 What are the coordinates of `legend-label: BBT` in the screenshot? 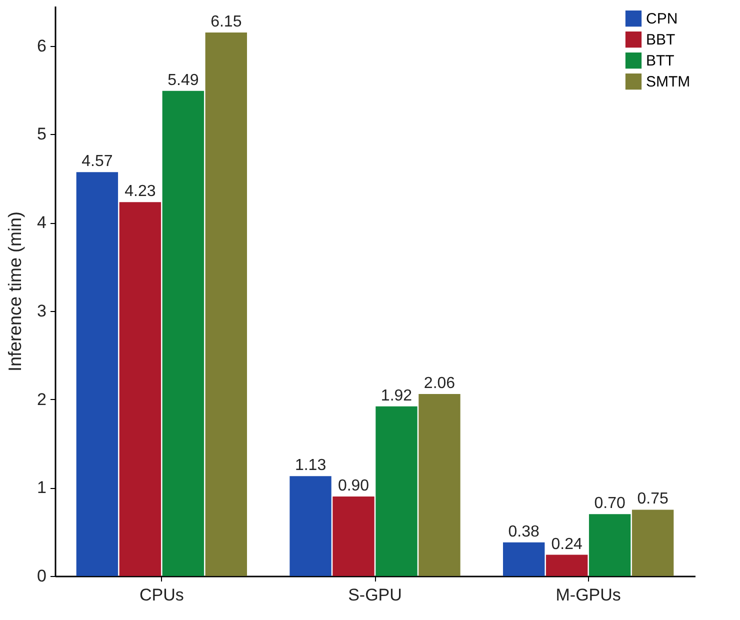 It's located at (661, 40).